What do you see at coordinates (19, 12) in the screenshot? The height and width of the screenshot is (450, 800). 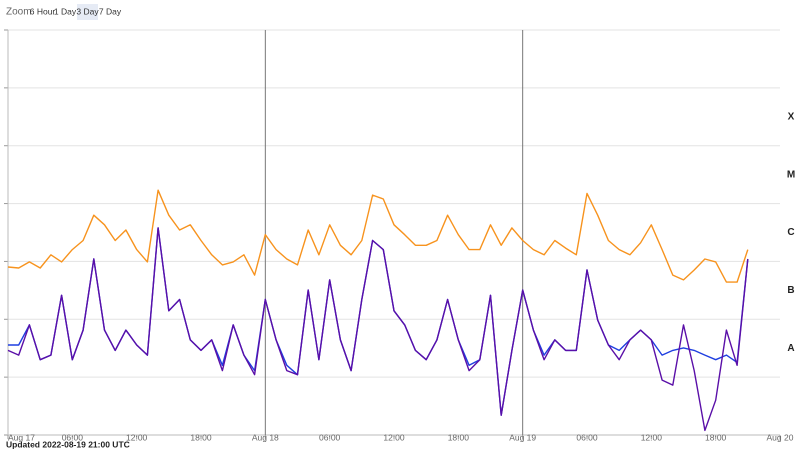 I see `zoom-label: Zoom` at bounding box center [19, 12].